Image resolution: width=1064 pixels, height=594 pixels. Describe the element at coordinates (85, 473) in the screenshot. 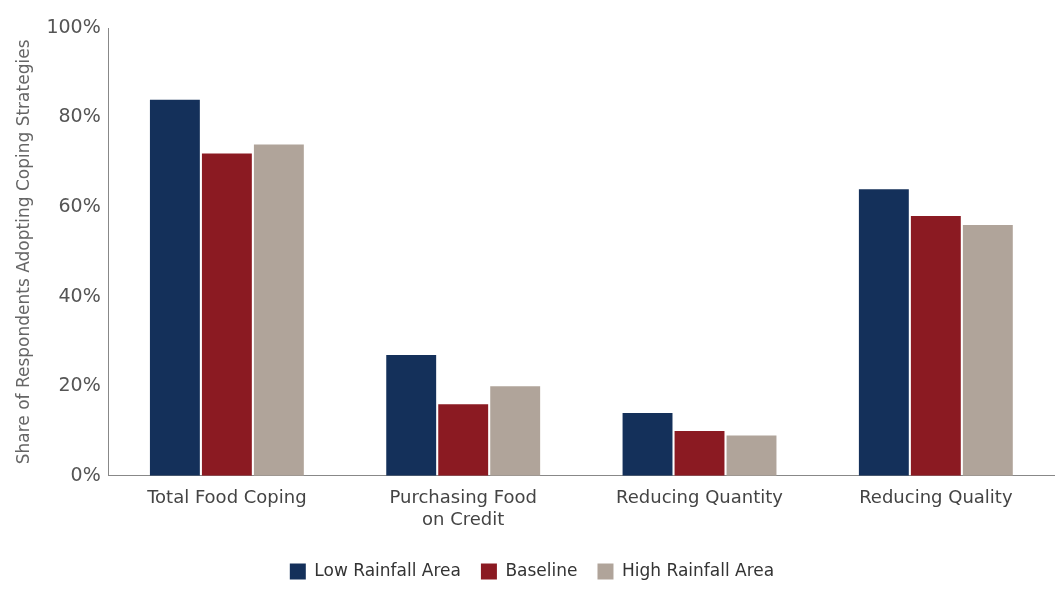

I see `y-tick-label: 0%` at that location.